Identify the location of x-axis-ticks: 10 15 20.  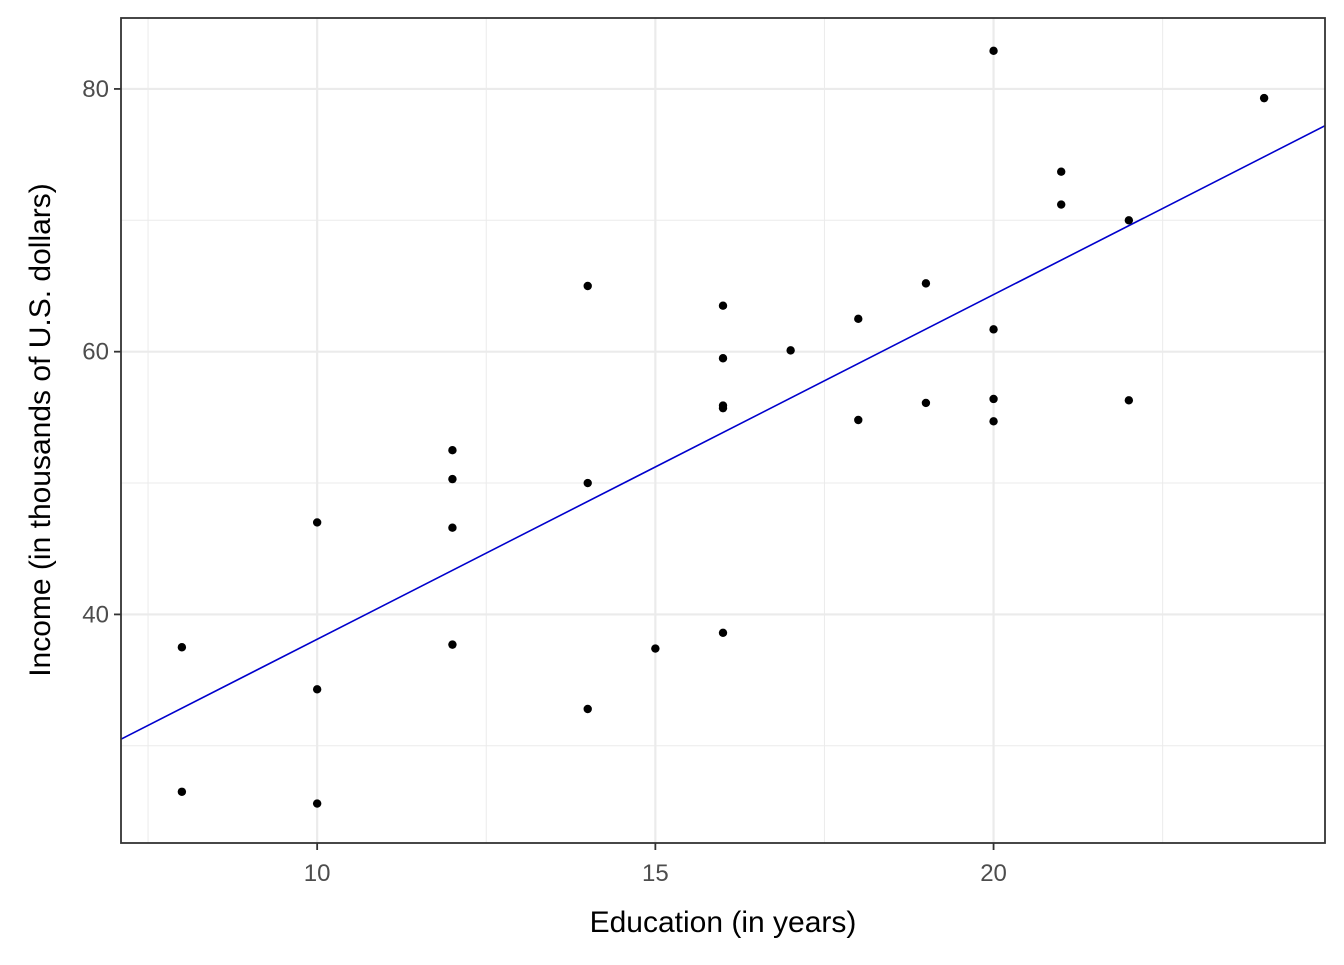
(655, 865).